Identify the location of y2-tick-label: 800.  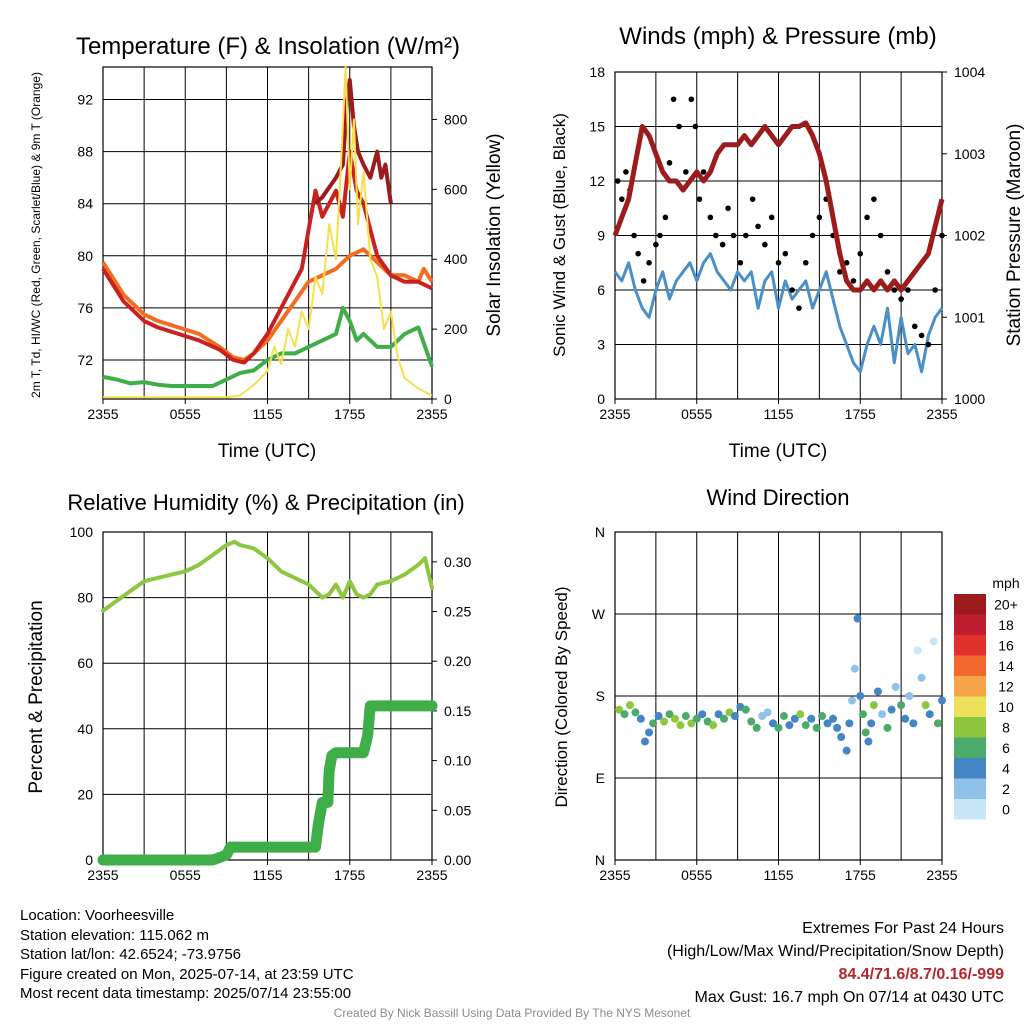
(456, 119).